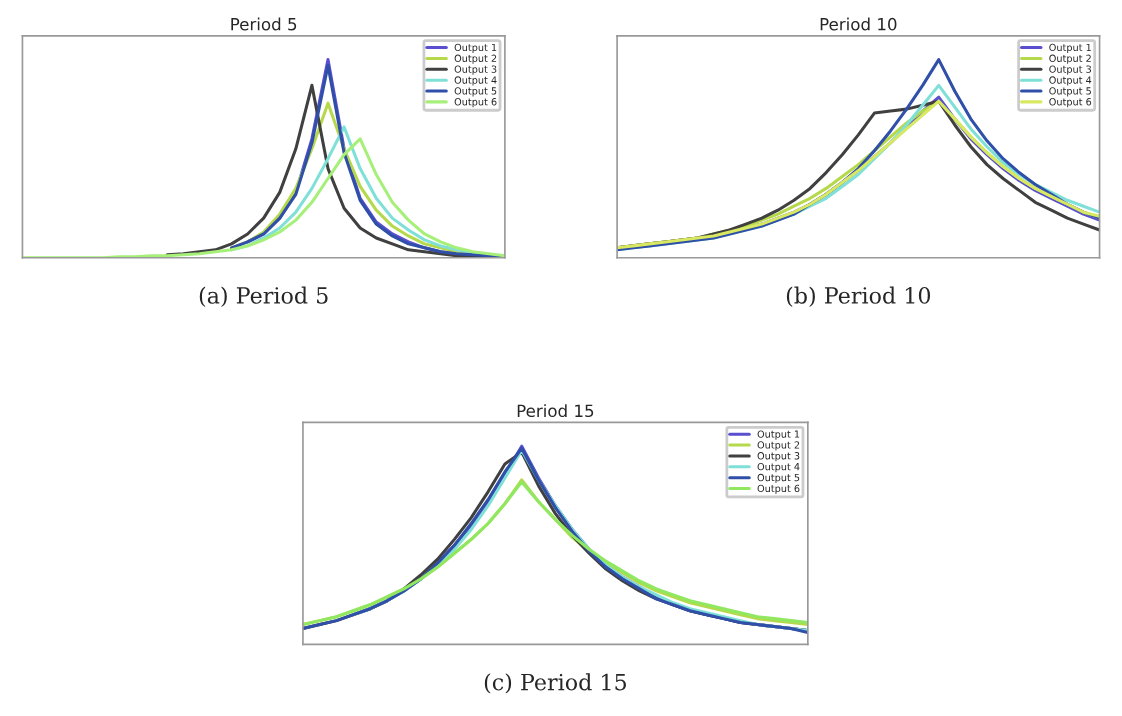 The width and height of the screenshot is (1122, 716). What do you see at coordinates (263, 296) in the screenshot?
I see `text: (a) Period 5` at bounding box center [263, 296].